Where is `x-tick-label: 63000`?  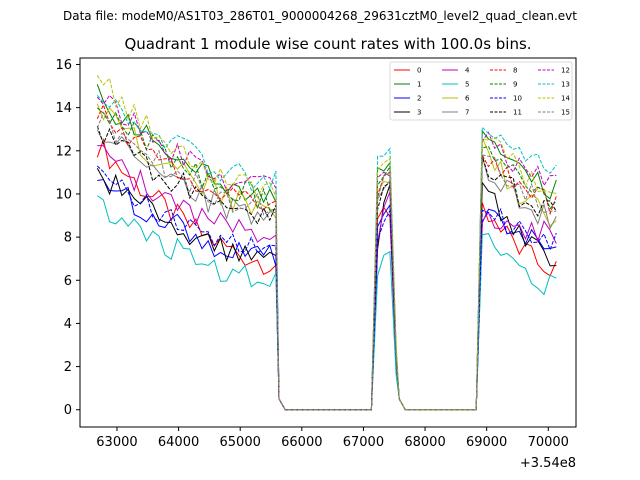
x-tick-label: 63000 is located at coordinates (116, 442).